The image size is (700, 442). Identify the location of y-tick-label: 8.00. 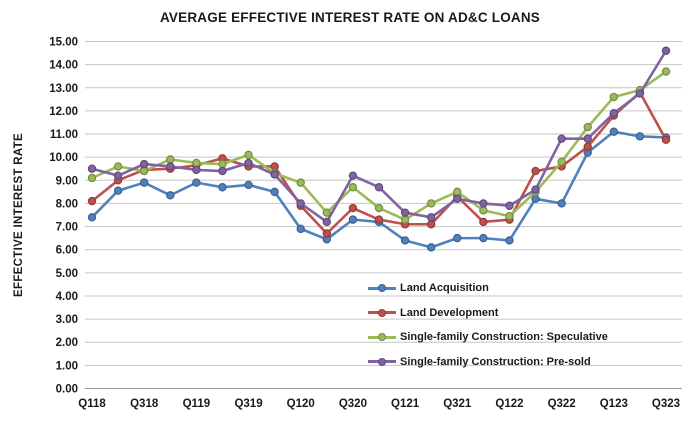
(67, 204).